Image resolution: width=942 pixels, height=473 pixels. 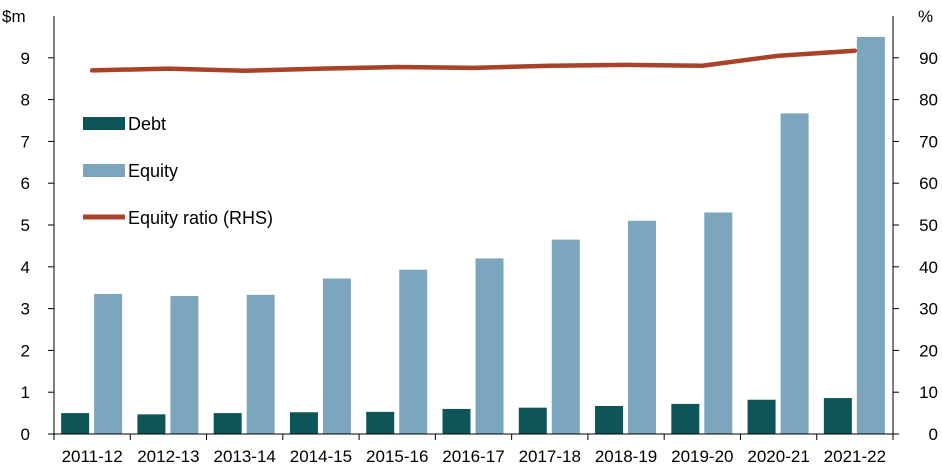 I want to click on right-tick-label: 50, so click(x=928, y=225).